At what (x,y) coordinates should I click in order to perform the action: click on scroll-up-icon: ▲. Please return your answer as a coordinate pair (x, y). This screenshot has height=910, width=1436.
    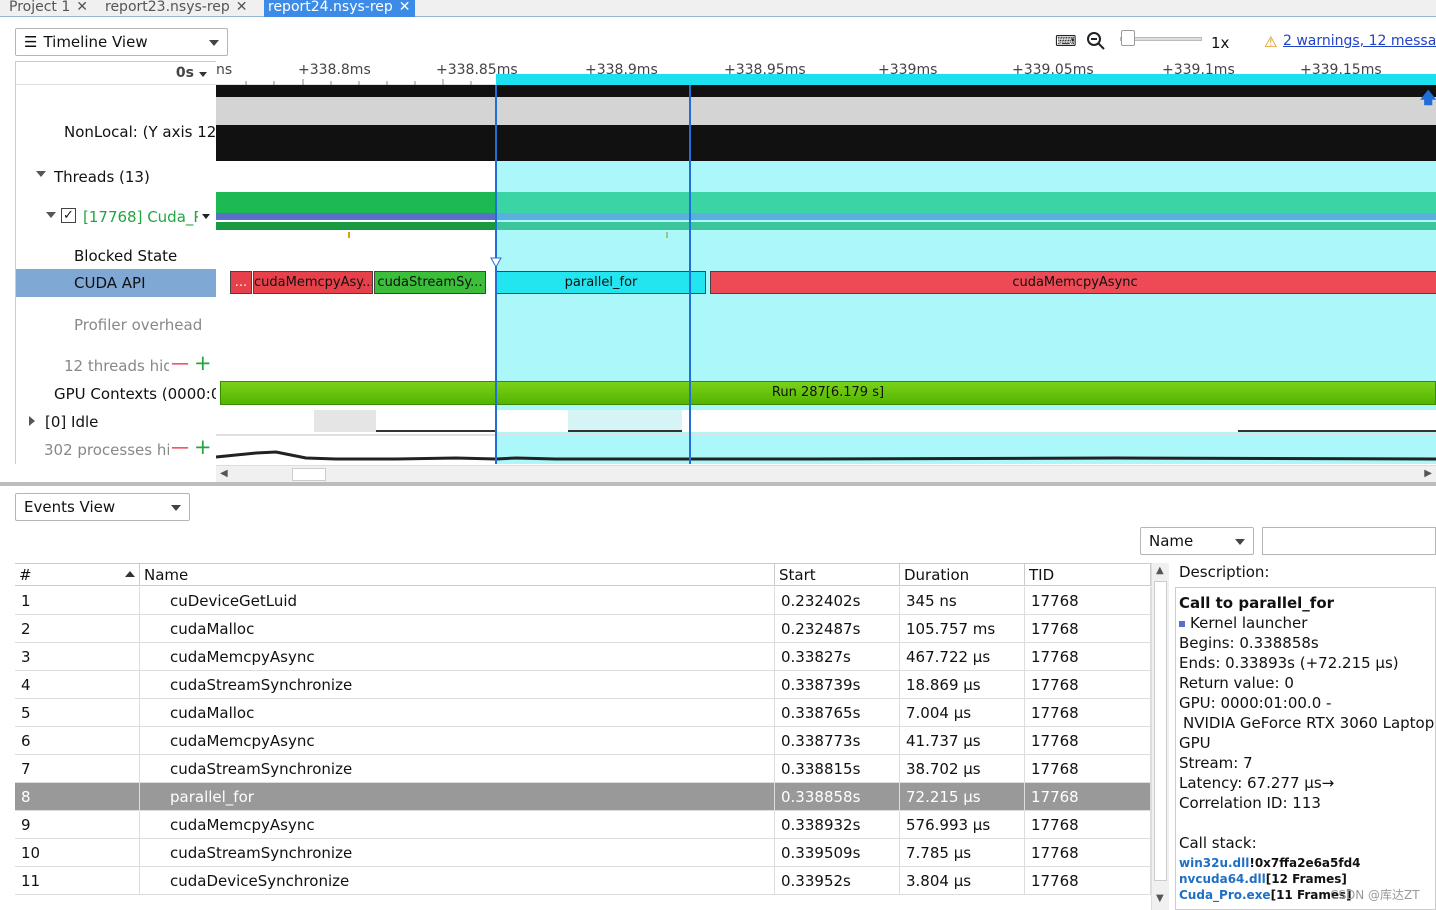
    Looking at the image, I should click on (1160, 570).